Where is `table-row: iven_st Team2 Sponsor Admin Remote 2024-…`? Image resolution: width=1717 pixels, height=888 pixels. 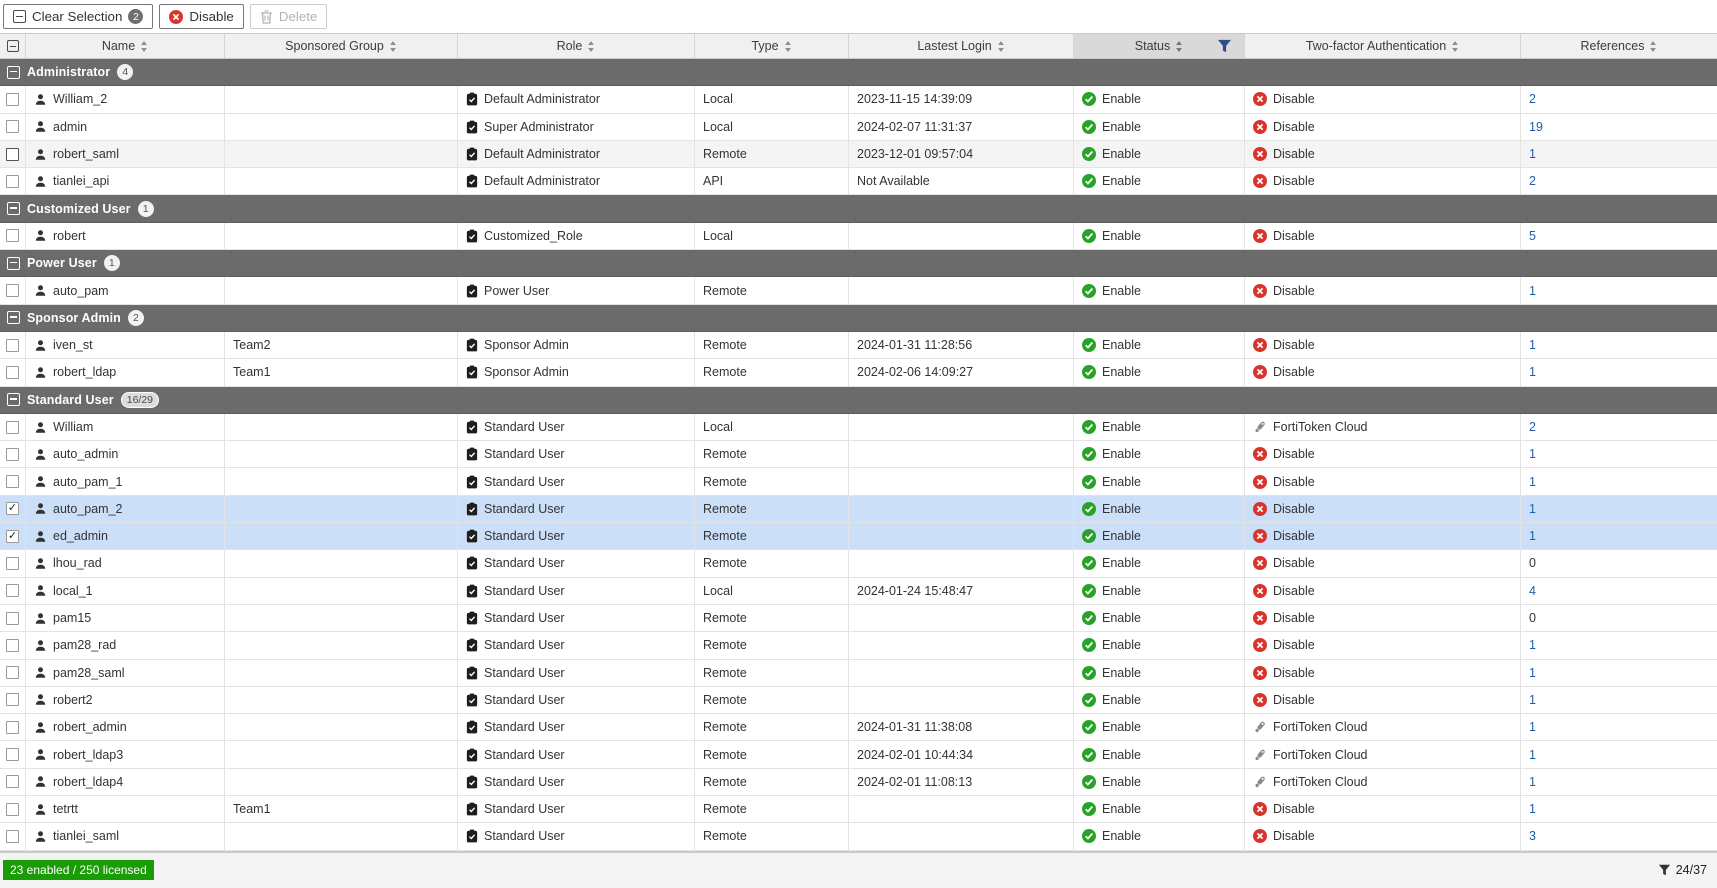 table-row: iven_st Team2 Sponsor Admin Remote 2024-… is located at coordinates (858, 345).